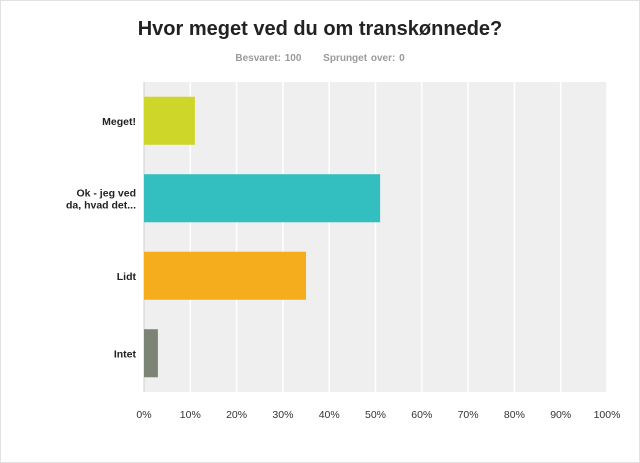 This screenshot has width=640, height=463. I want to click on x-tick-label: 90%, so click(560, 415).